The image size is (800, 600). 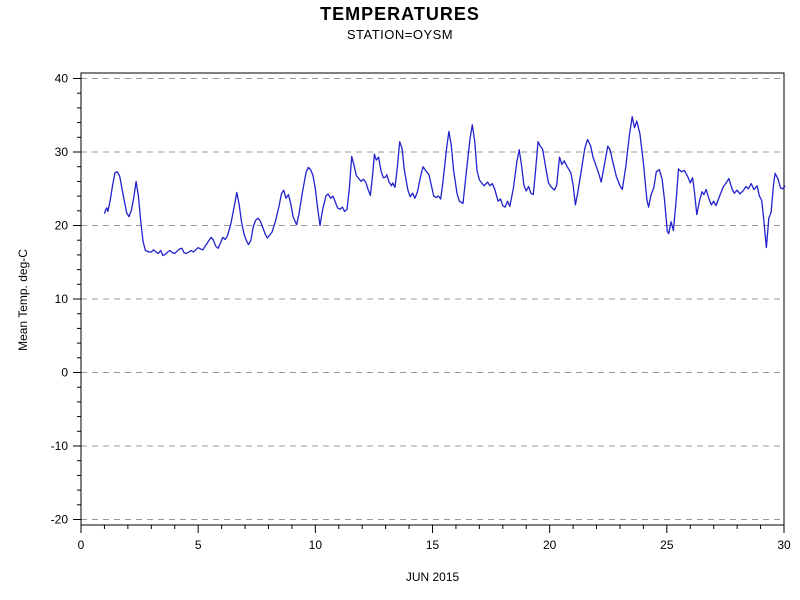 I want to click on chart-title: TEMPERATURES, so click(x=400, y=14).